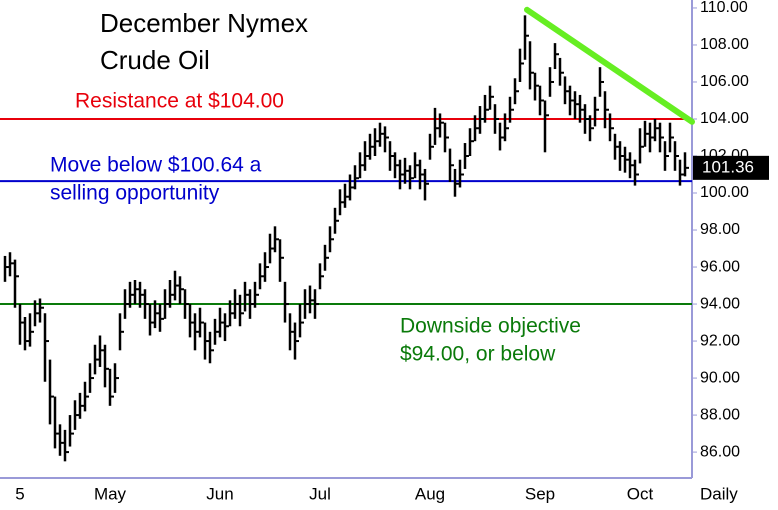 The width and height of the screenshot is (778, 510). I want to click on x-tick-label: Jun, so click(219, 493).